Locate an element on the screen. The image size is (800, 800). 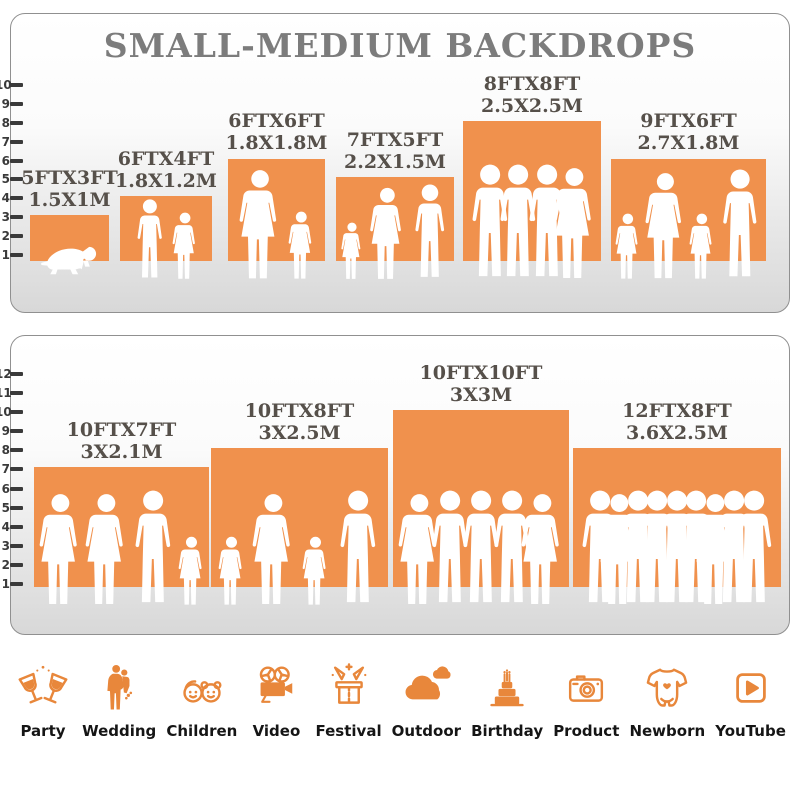
bar-size-label: 10FTX10FT 3X3M is located at coordinates (481, 384).